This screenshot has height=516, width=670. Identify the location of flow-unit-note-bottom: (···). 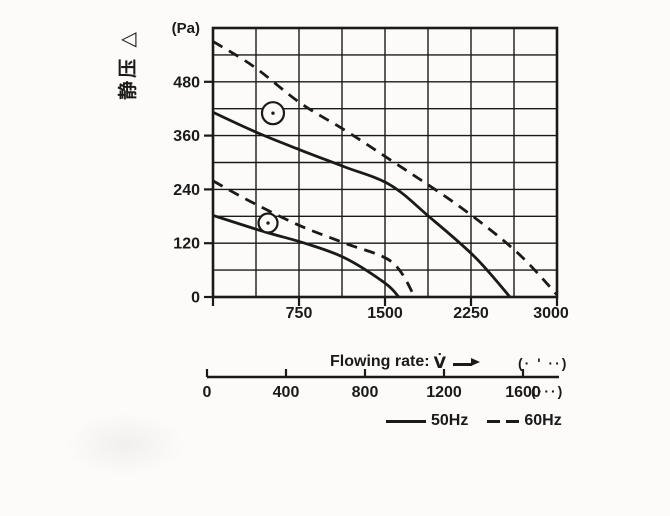
(548, 391).